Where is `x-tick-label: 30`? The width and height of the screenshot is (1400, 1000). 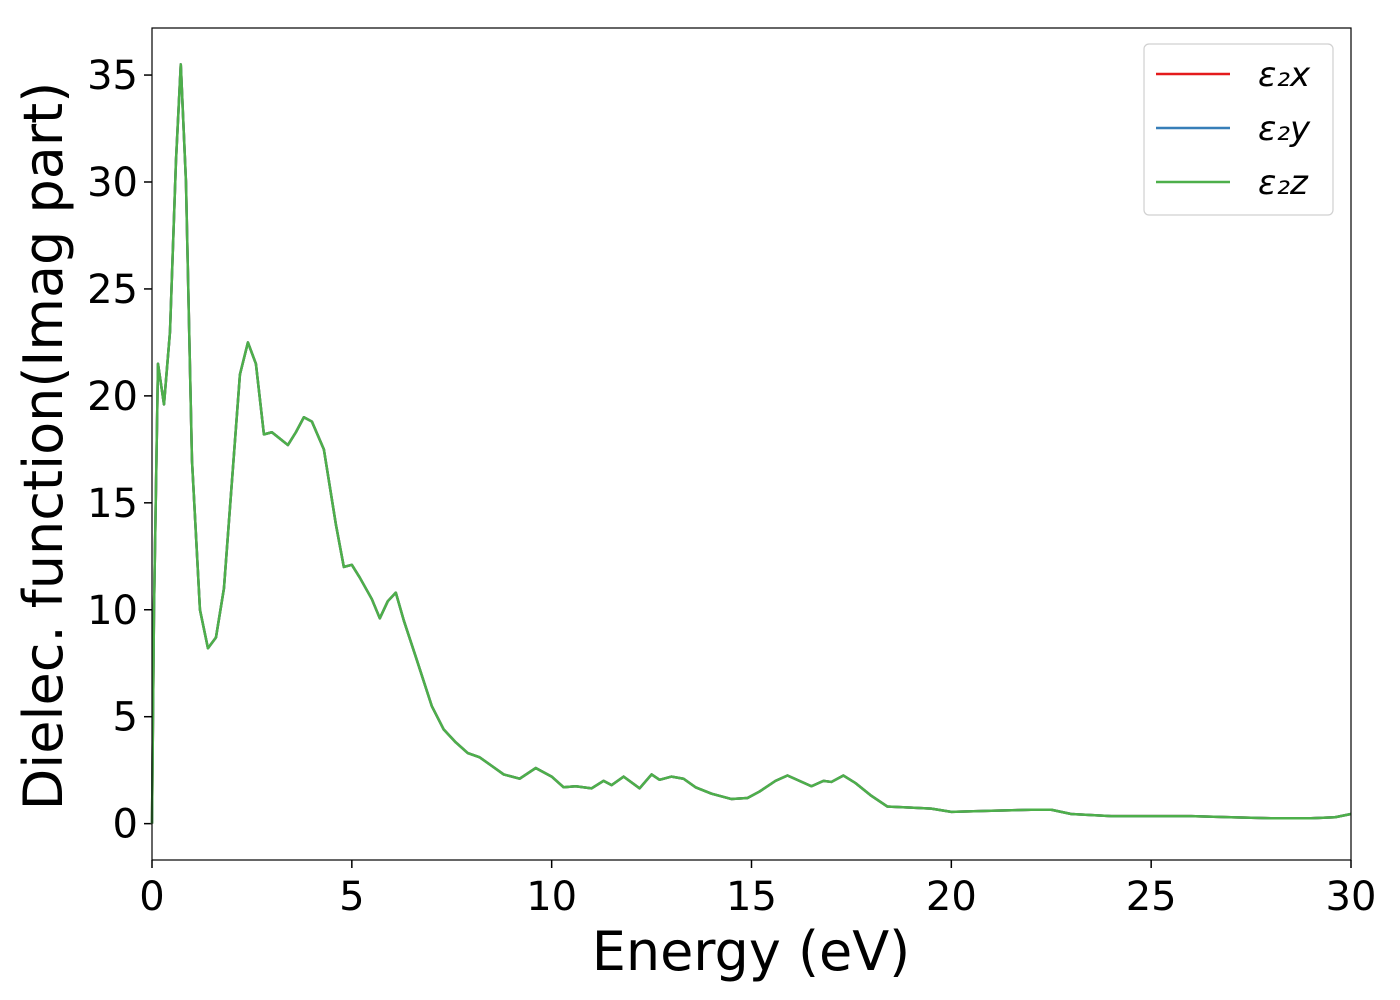 x-tick-label: 30 is located at coordinates (1351, 897).